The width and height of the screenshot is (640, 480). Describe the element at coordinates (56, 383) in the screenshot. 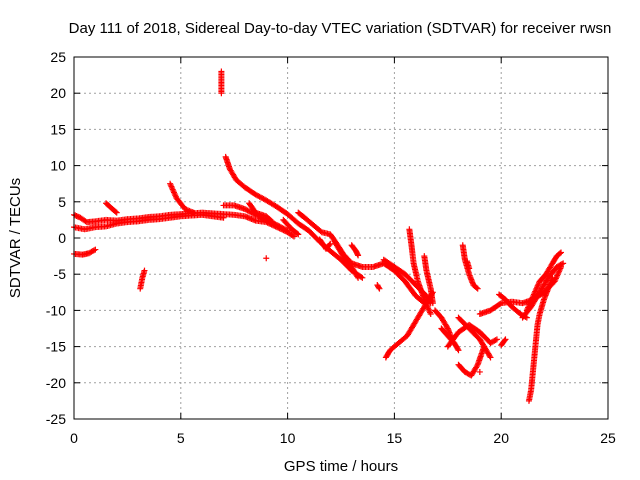

I see `y-tick-label: -20` at that location.